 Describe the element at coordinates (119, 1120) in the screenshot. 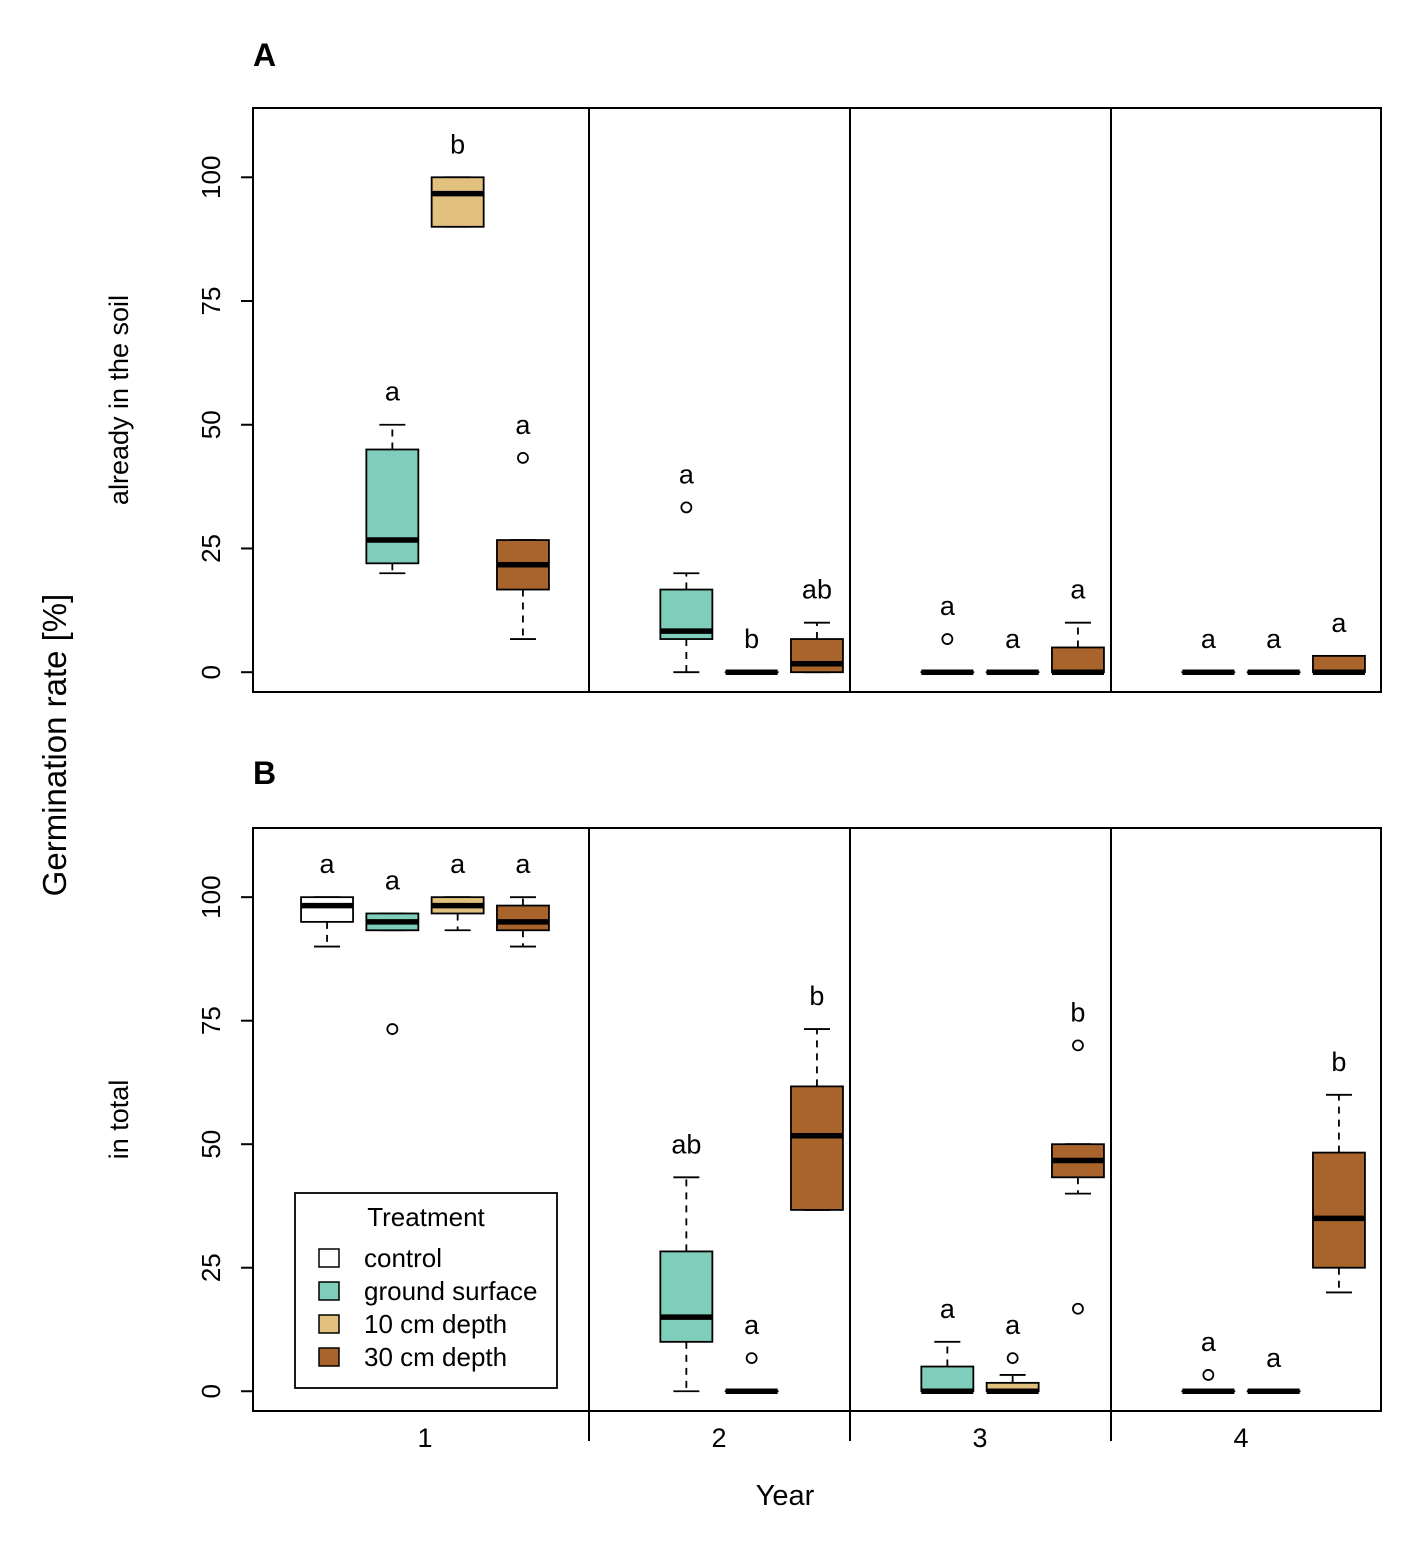

I see `panel-ylabel: in total` at that location.